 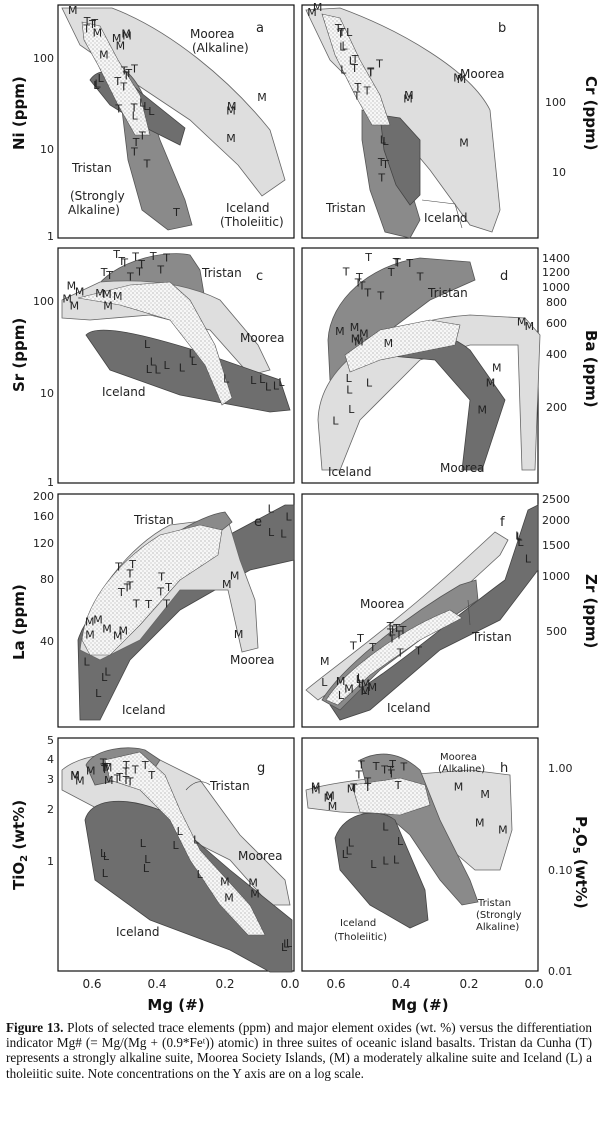 What do you see at coordinates (47, 641) in the screenshot?
I see `tick-e-40: 40` at bounding box center [47, 641].